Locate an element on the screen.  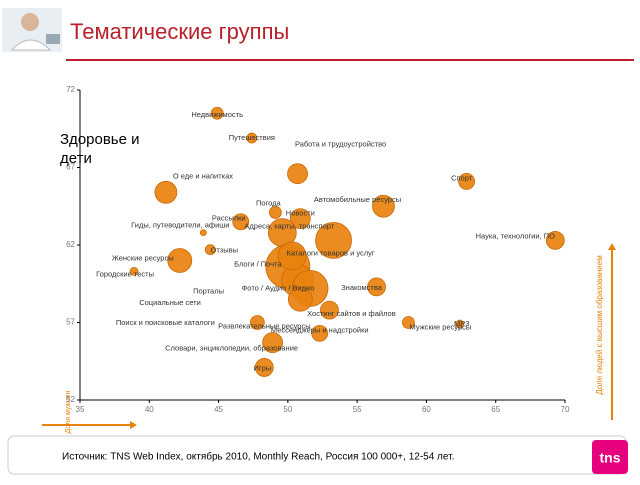
x-tick-label: 40 is located at coordinates (149, 409).